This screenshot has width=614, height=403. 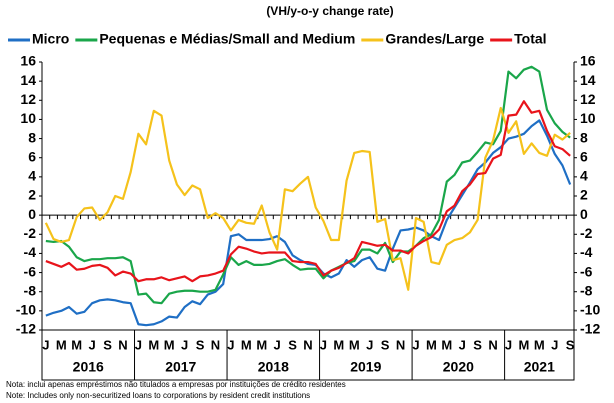 I want to click on y2-tick-label: 16, so click(x=588, y=61).